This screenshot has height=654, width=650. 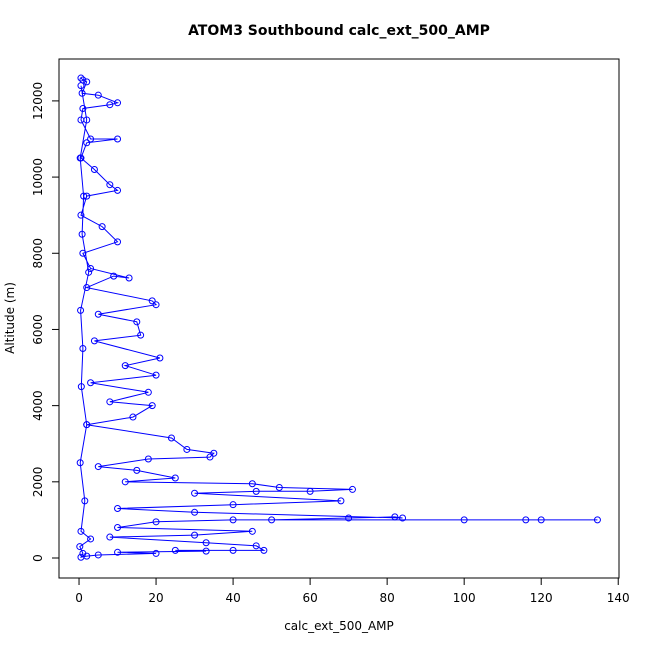 What do you see at coordinates (464, 598) in the screenshot?
I see `x-tick-label: 100` at bounding box center [464, 598].